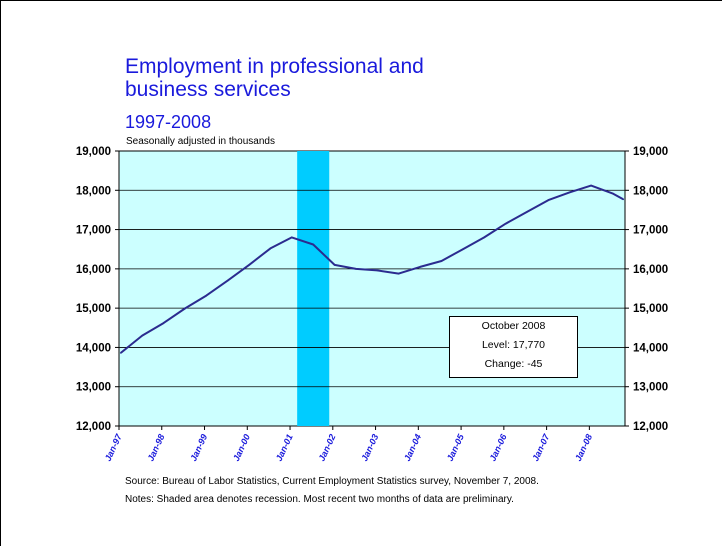 The width and height of the screenshot is (722, 546). I want to click on x-tick-label: Jan-01, so click(284, 448).